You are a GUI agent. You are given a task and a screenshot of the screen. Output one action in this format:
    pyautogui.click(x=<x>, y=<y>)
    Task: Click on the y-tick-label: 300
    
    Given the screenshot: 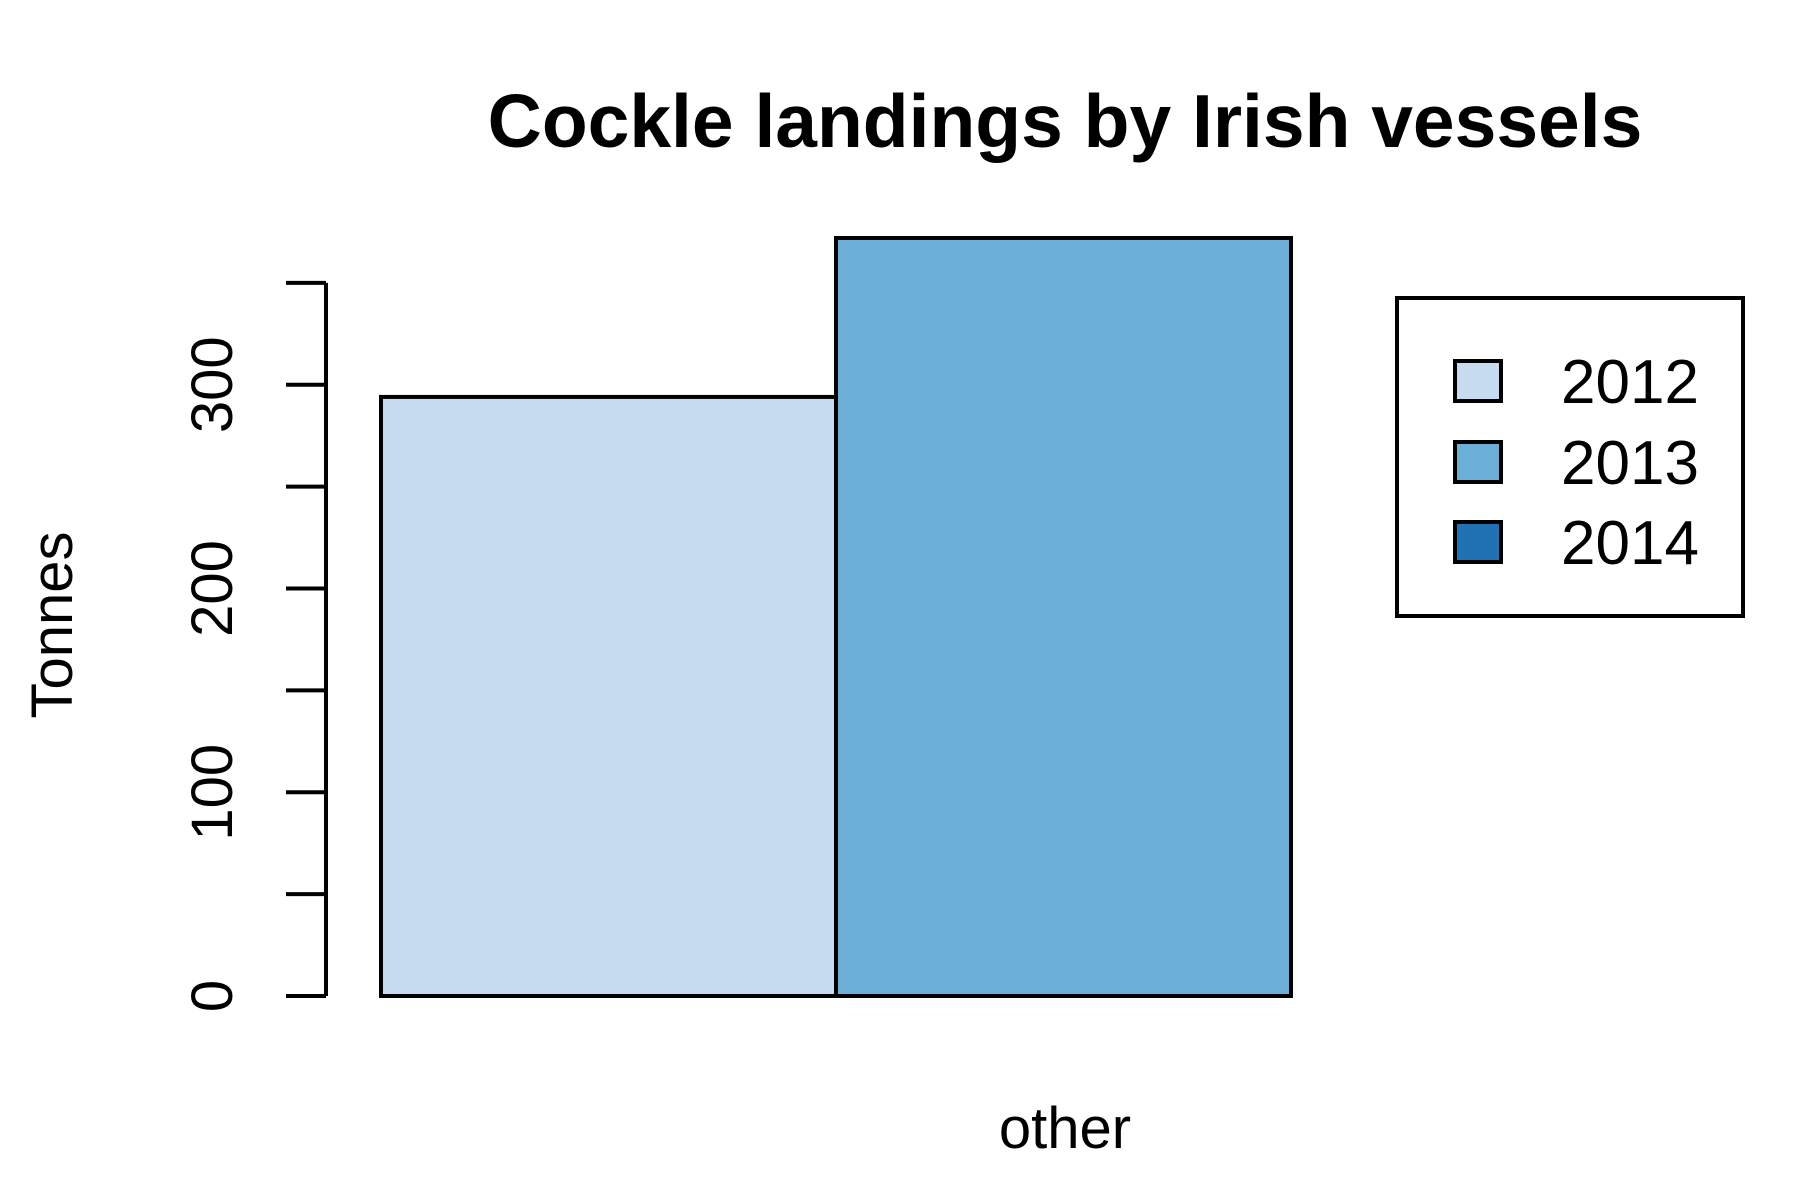 What is the action you would take?
    pyautogui.click(x=212, y=384)
    